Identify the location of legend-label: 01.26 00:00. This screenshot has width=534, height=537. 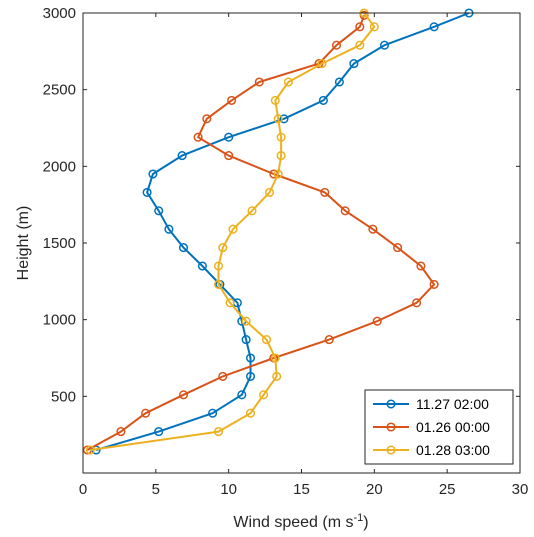
(453, 427).